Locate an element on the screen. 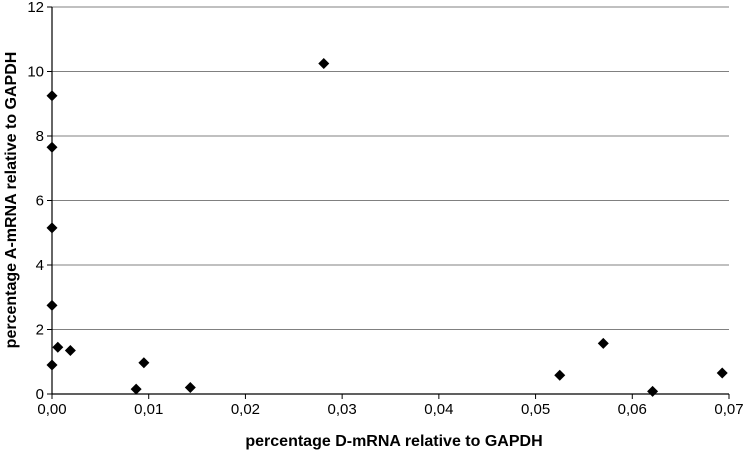 The height and width of the screenshot is (457, 750). y-axis-title: percentage A-mRNA relative to GAPDH is located at coordinates (11, 200).